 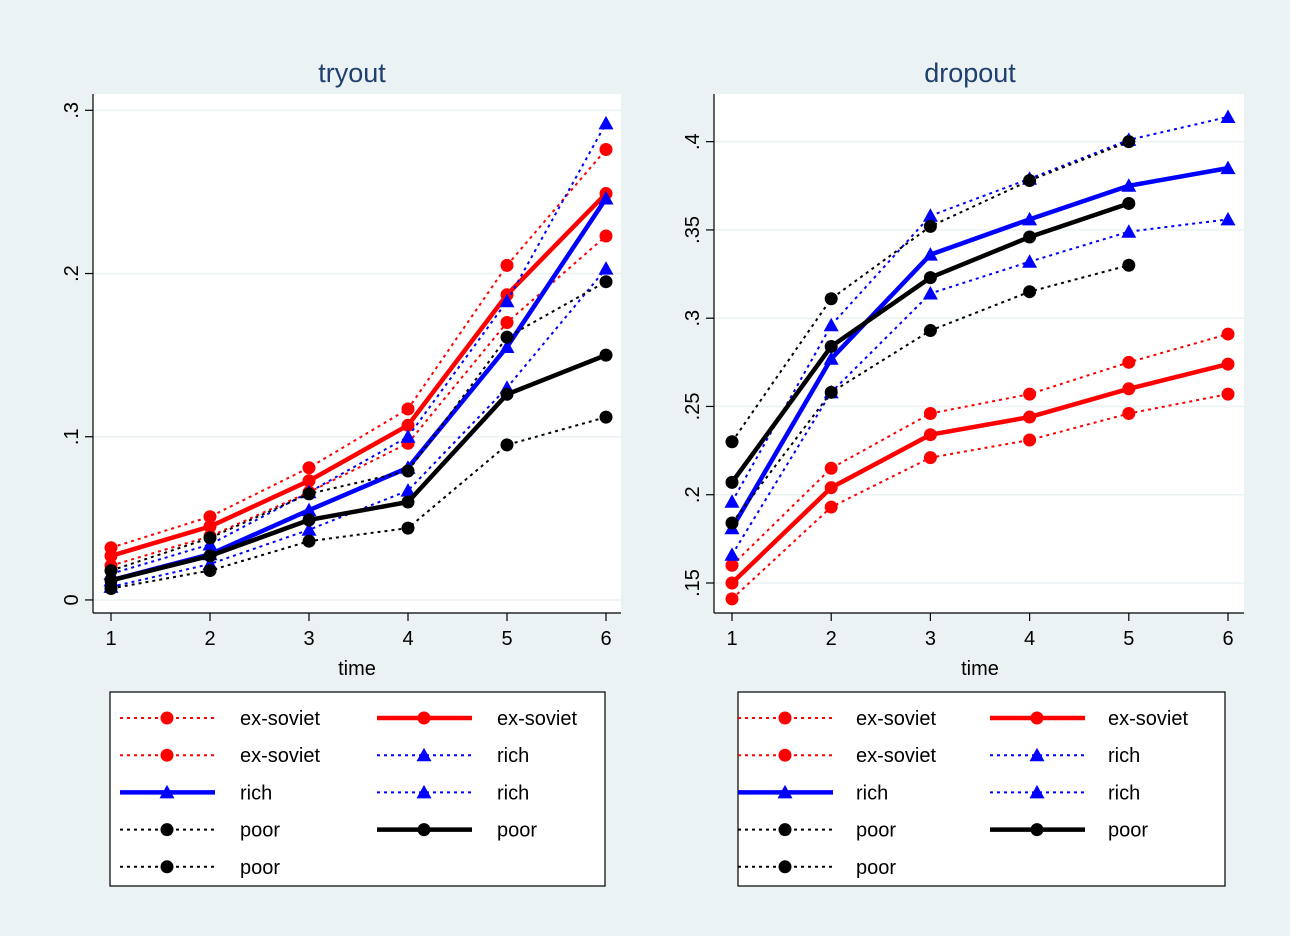 I want to click on y-tick-label: 0, so click(x=72, y=599).